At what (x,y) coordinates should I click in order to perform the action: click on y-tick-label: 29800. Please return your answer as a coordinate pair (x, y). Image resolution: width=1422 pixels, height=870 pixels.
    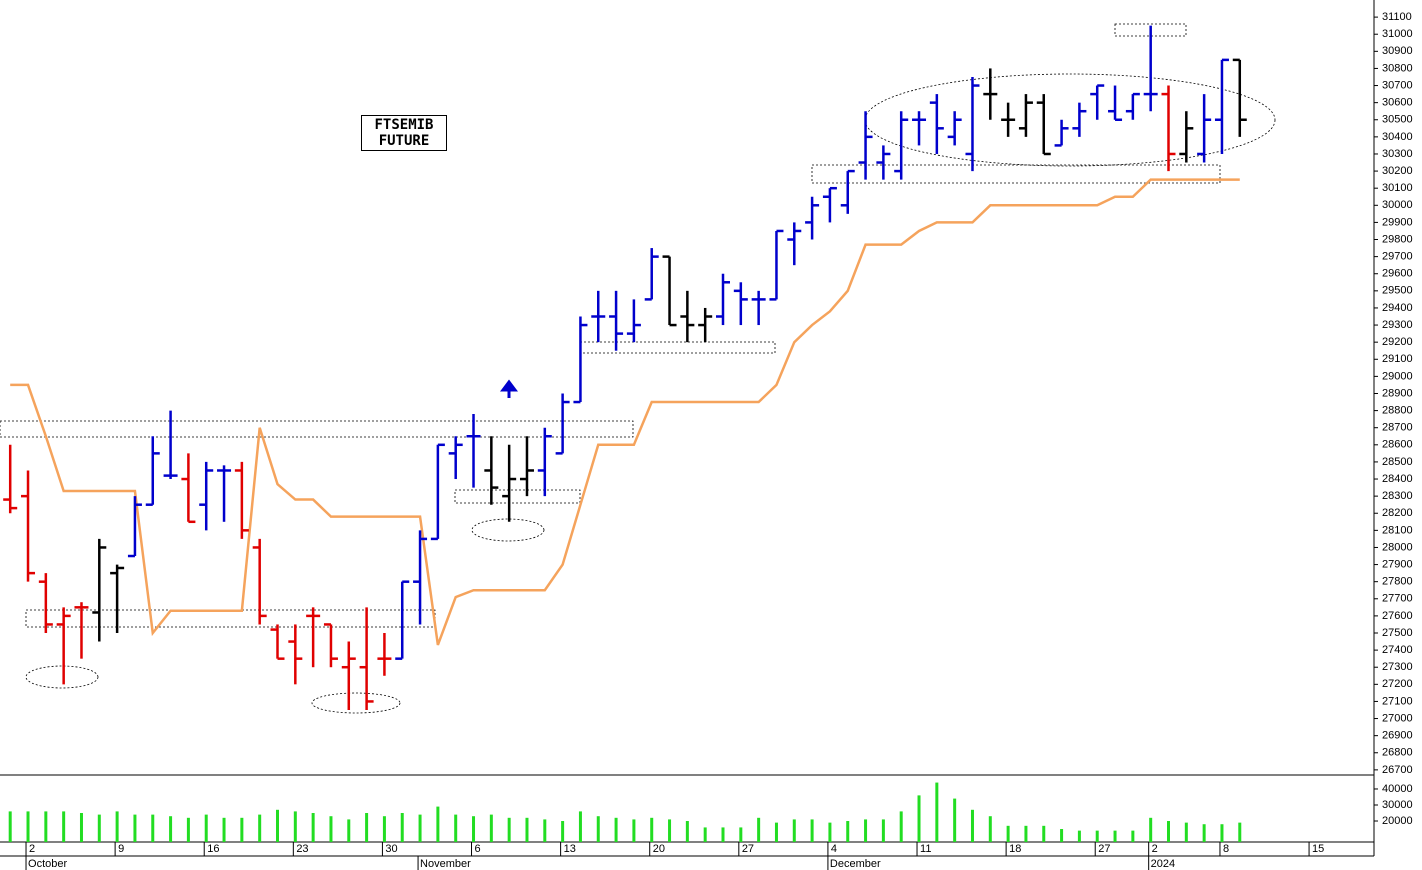
    Looking at the image, I should click on (1397, 239).